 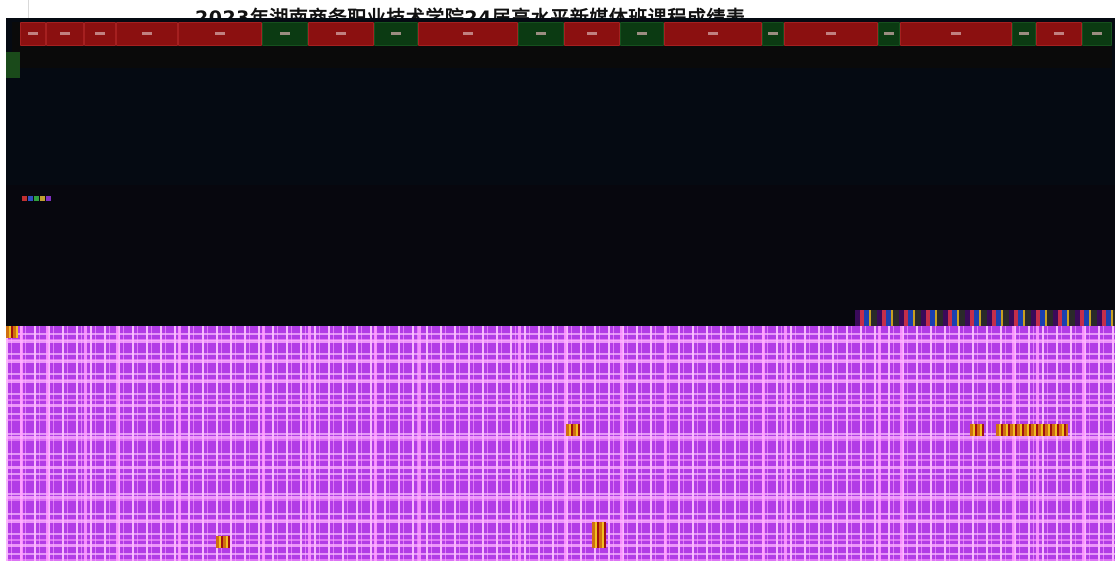 I want to click on row-marker, so click(x=13, y=65).